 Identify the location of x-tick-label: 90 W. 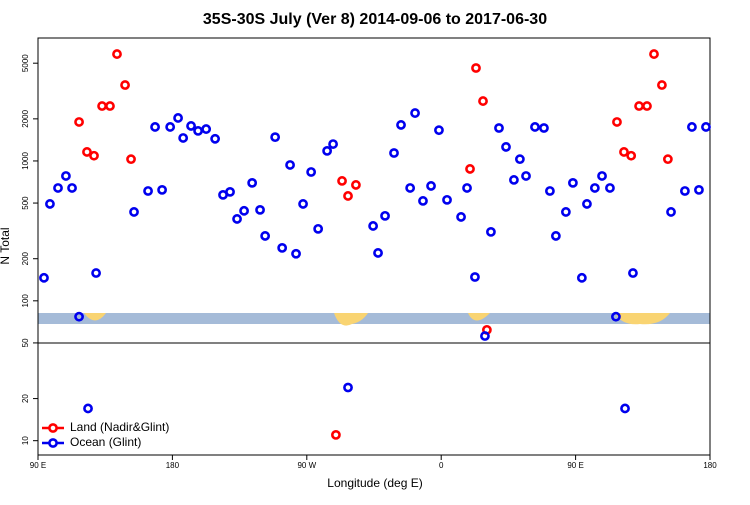
(306, 465).